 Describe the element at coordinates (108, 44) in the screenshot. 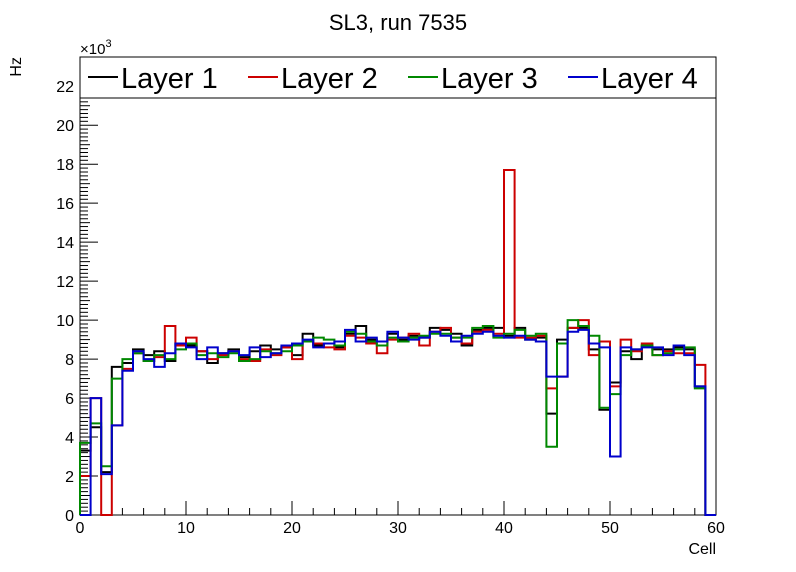

I see `y-multiplier-exponent: 3` at that location.